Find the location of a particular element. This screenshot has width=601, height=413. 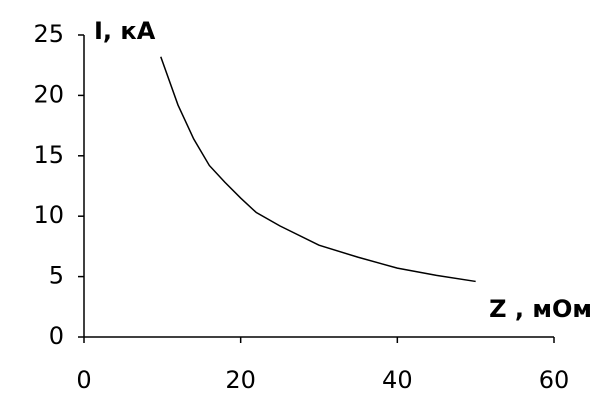

x-tick-label: 40 is located at coordinates (397, 380).